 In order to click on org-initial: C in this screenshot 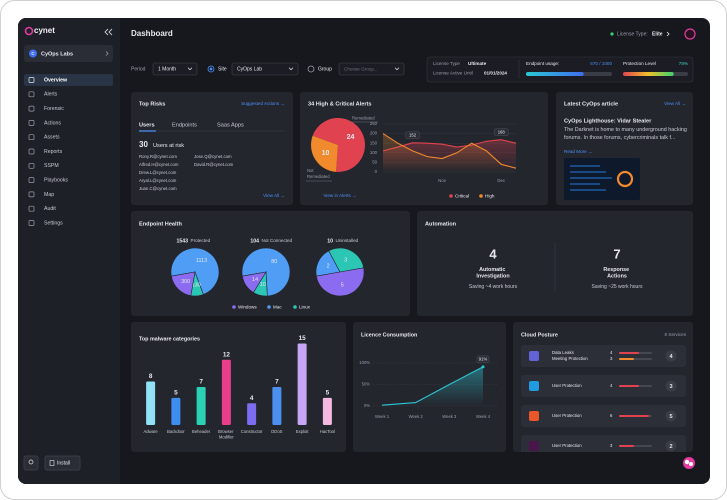, I will do `click(33, 53)`.